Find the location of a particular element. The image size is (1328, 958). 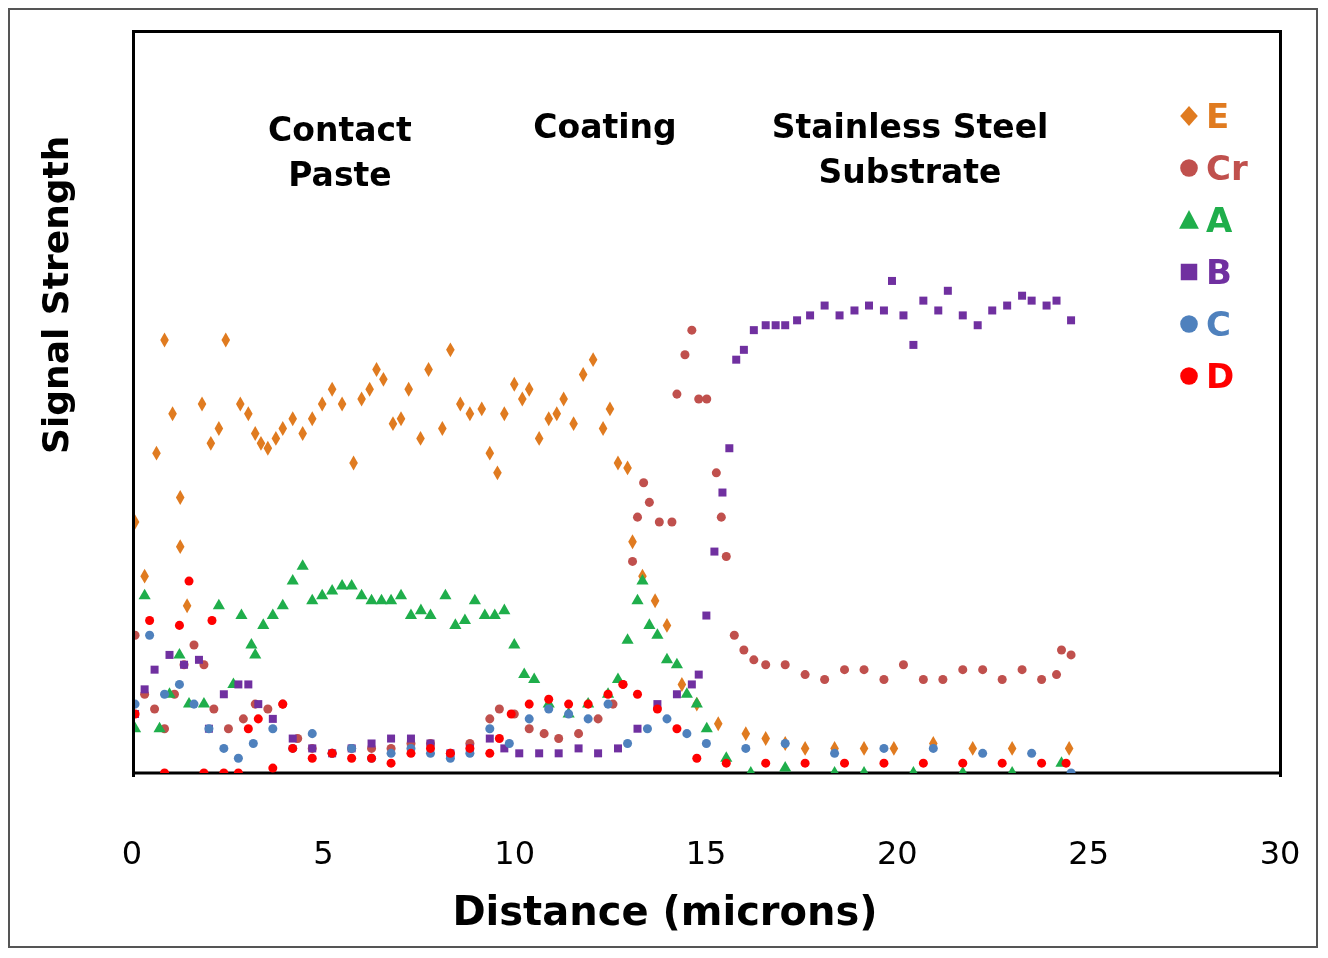

x-tick-label: 10 is located at coordinates (515, 852).